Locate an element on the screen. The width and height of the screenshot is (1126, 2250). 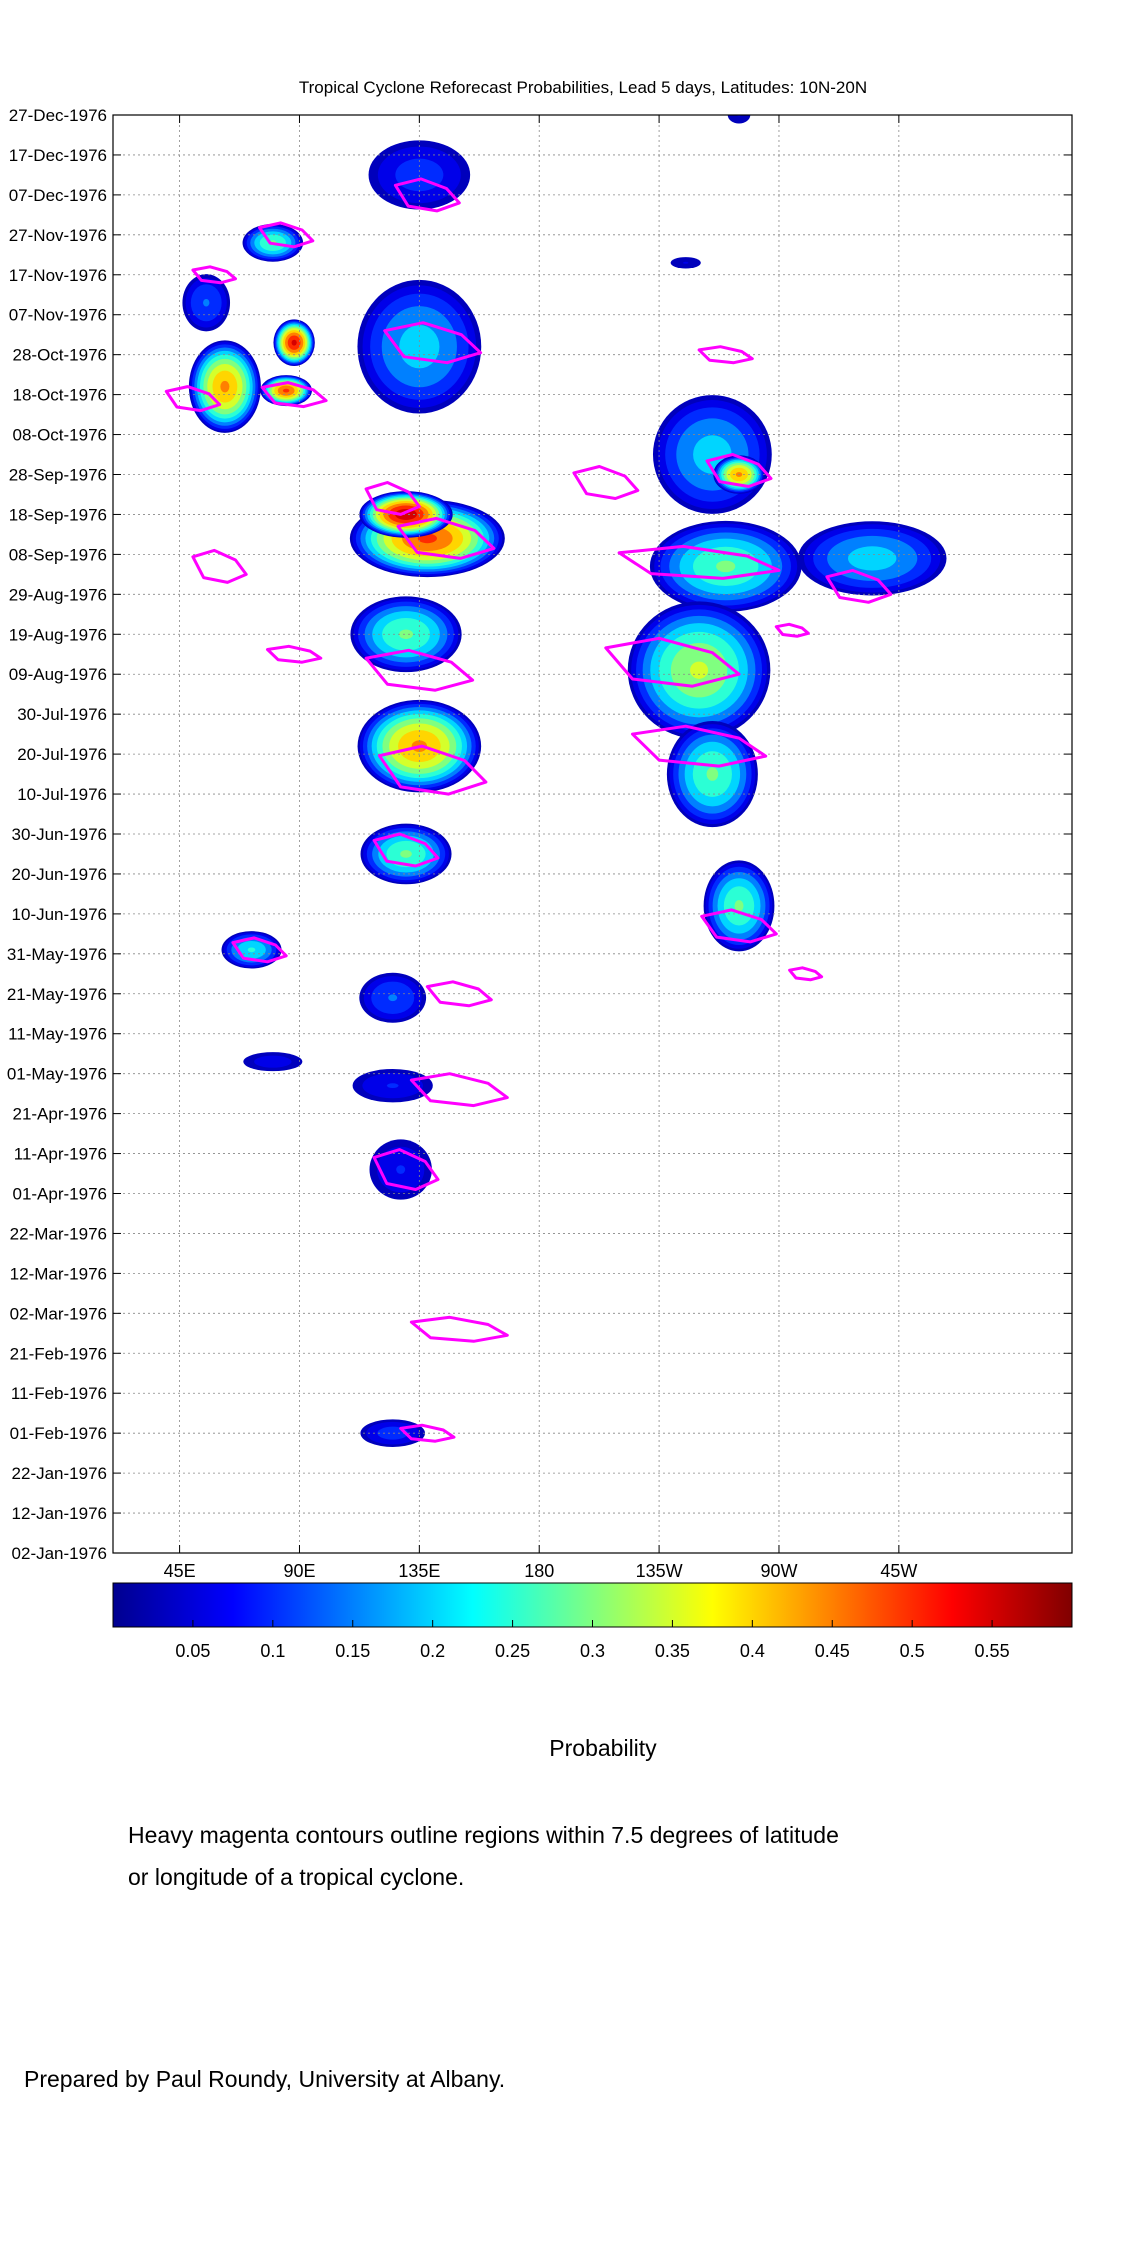
y-tick-label: 12-Mar-1976 is located at coordinates (58, 1273).